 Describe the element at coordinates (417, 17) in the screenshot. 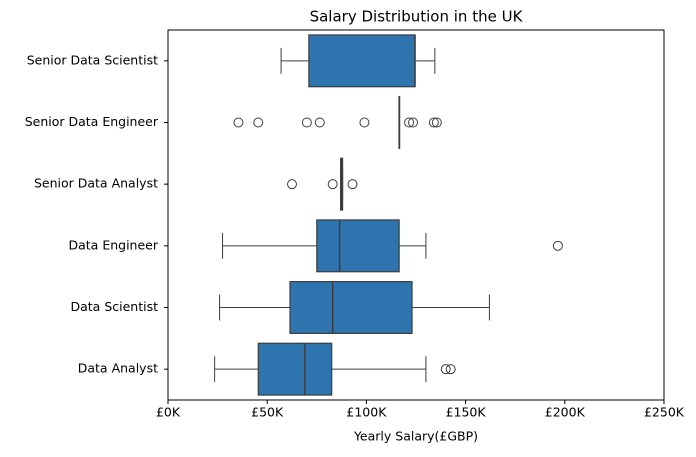

I see `chart-title: Salary Distribution in the UK` at that location.